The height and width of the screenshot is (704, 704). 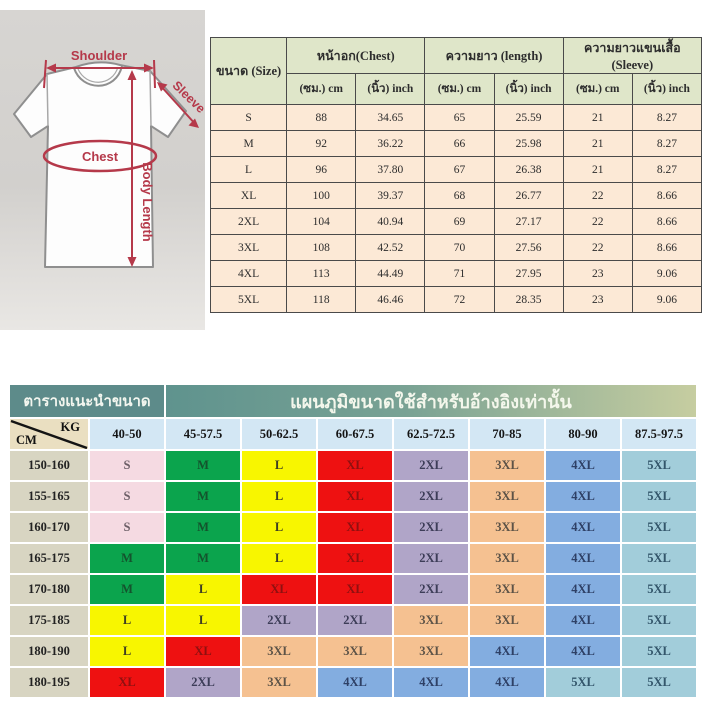 I want to click on header-chest: หน้าอก(Chest), so click(x=356, y=55).